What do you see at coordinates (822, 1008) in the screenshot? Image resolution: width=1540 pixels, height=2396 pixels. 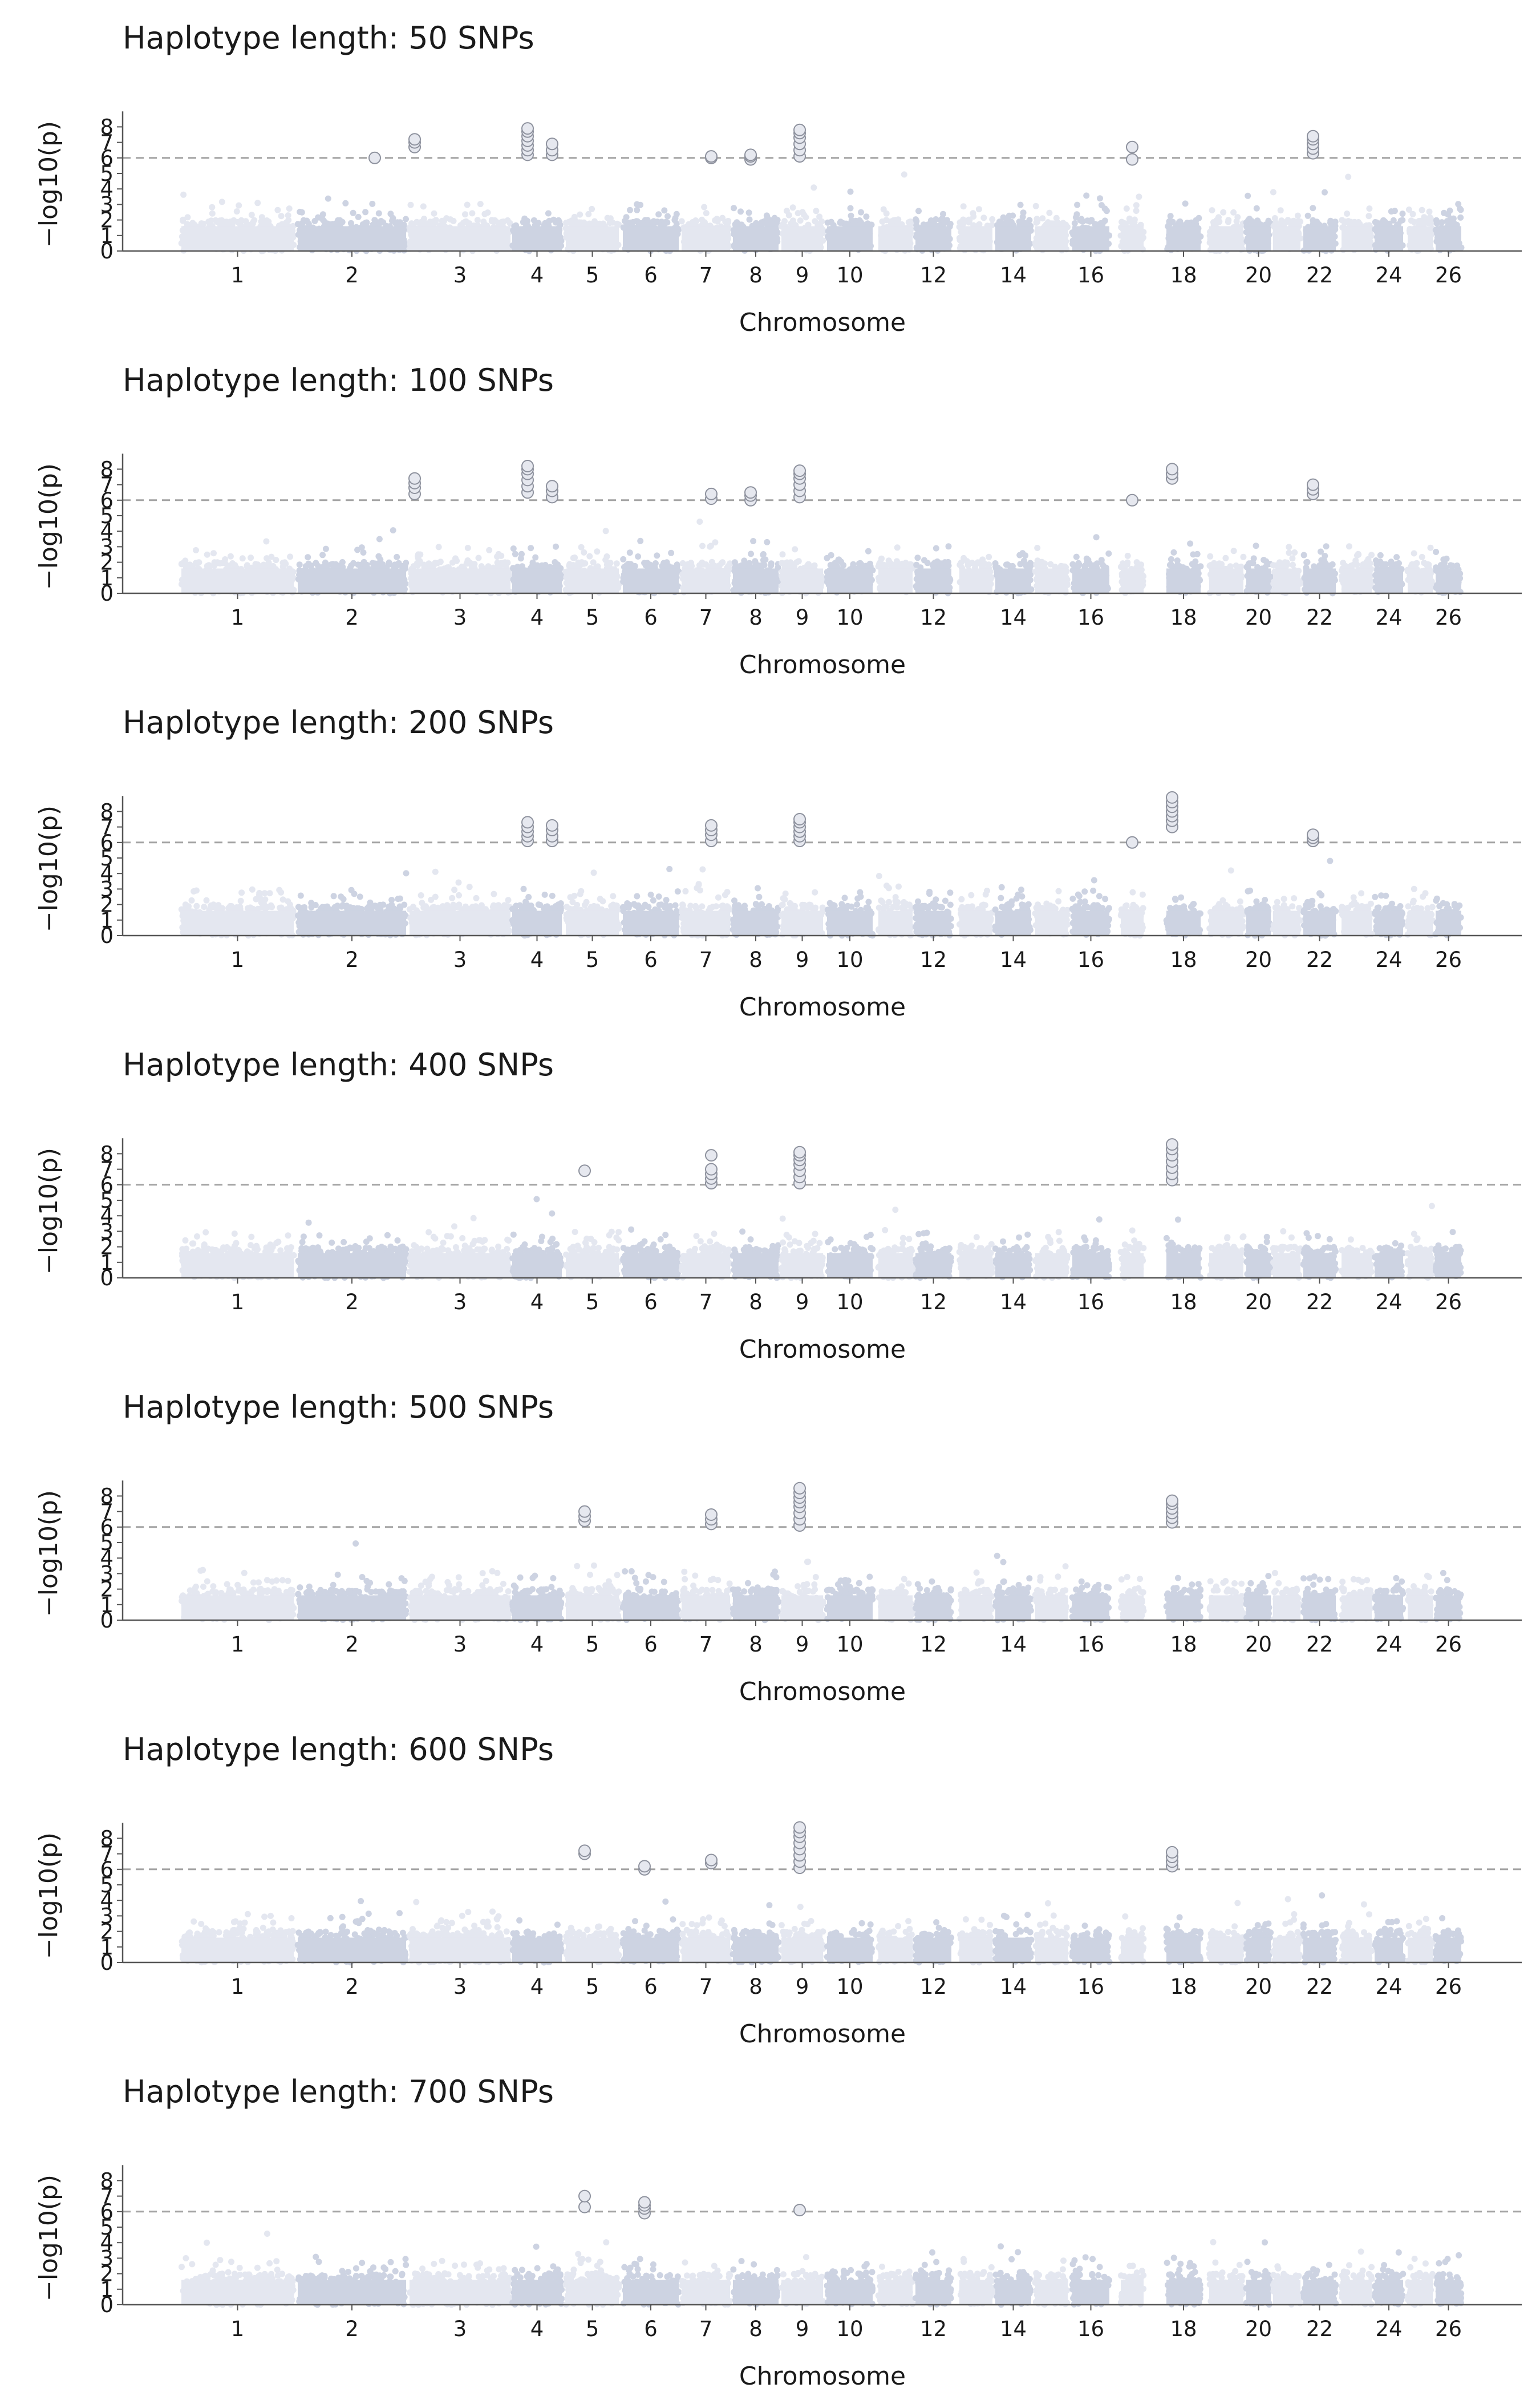 I see `x-axis-label: Chromosome` at bounding box center [822, 1008].